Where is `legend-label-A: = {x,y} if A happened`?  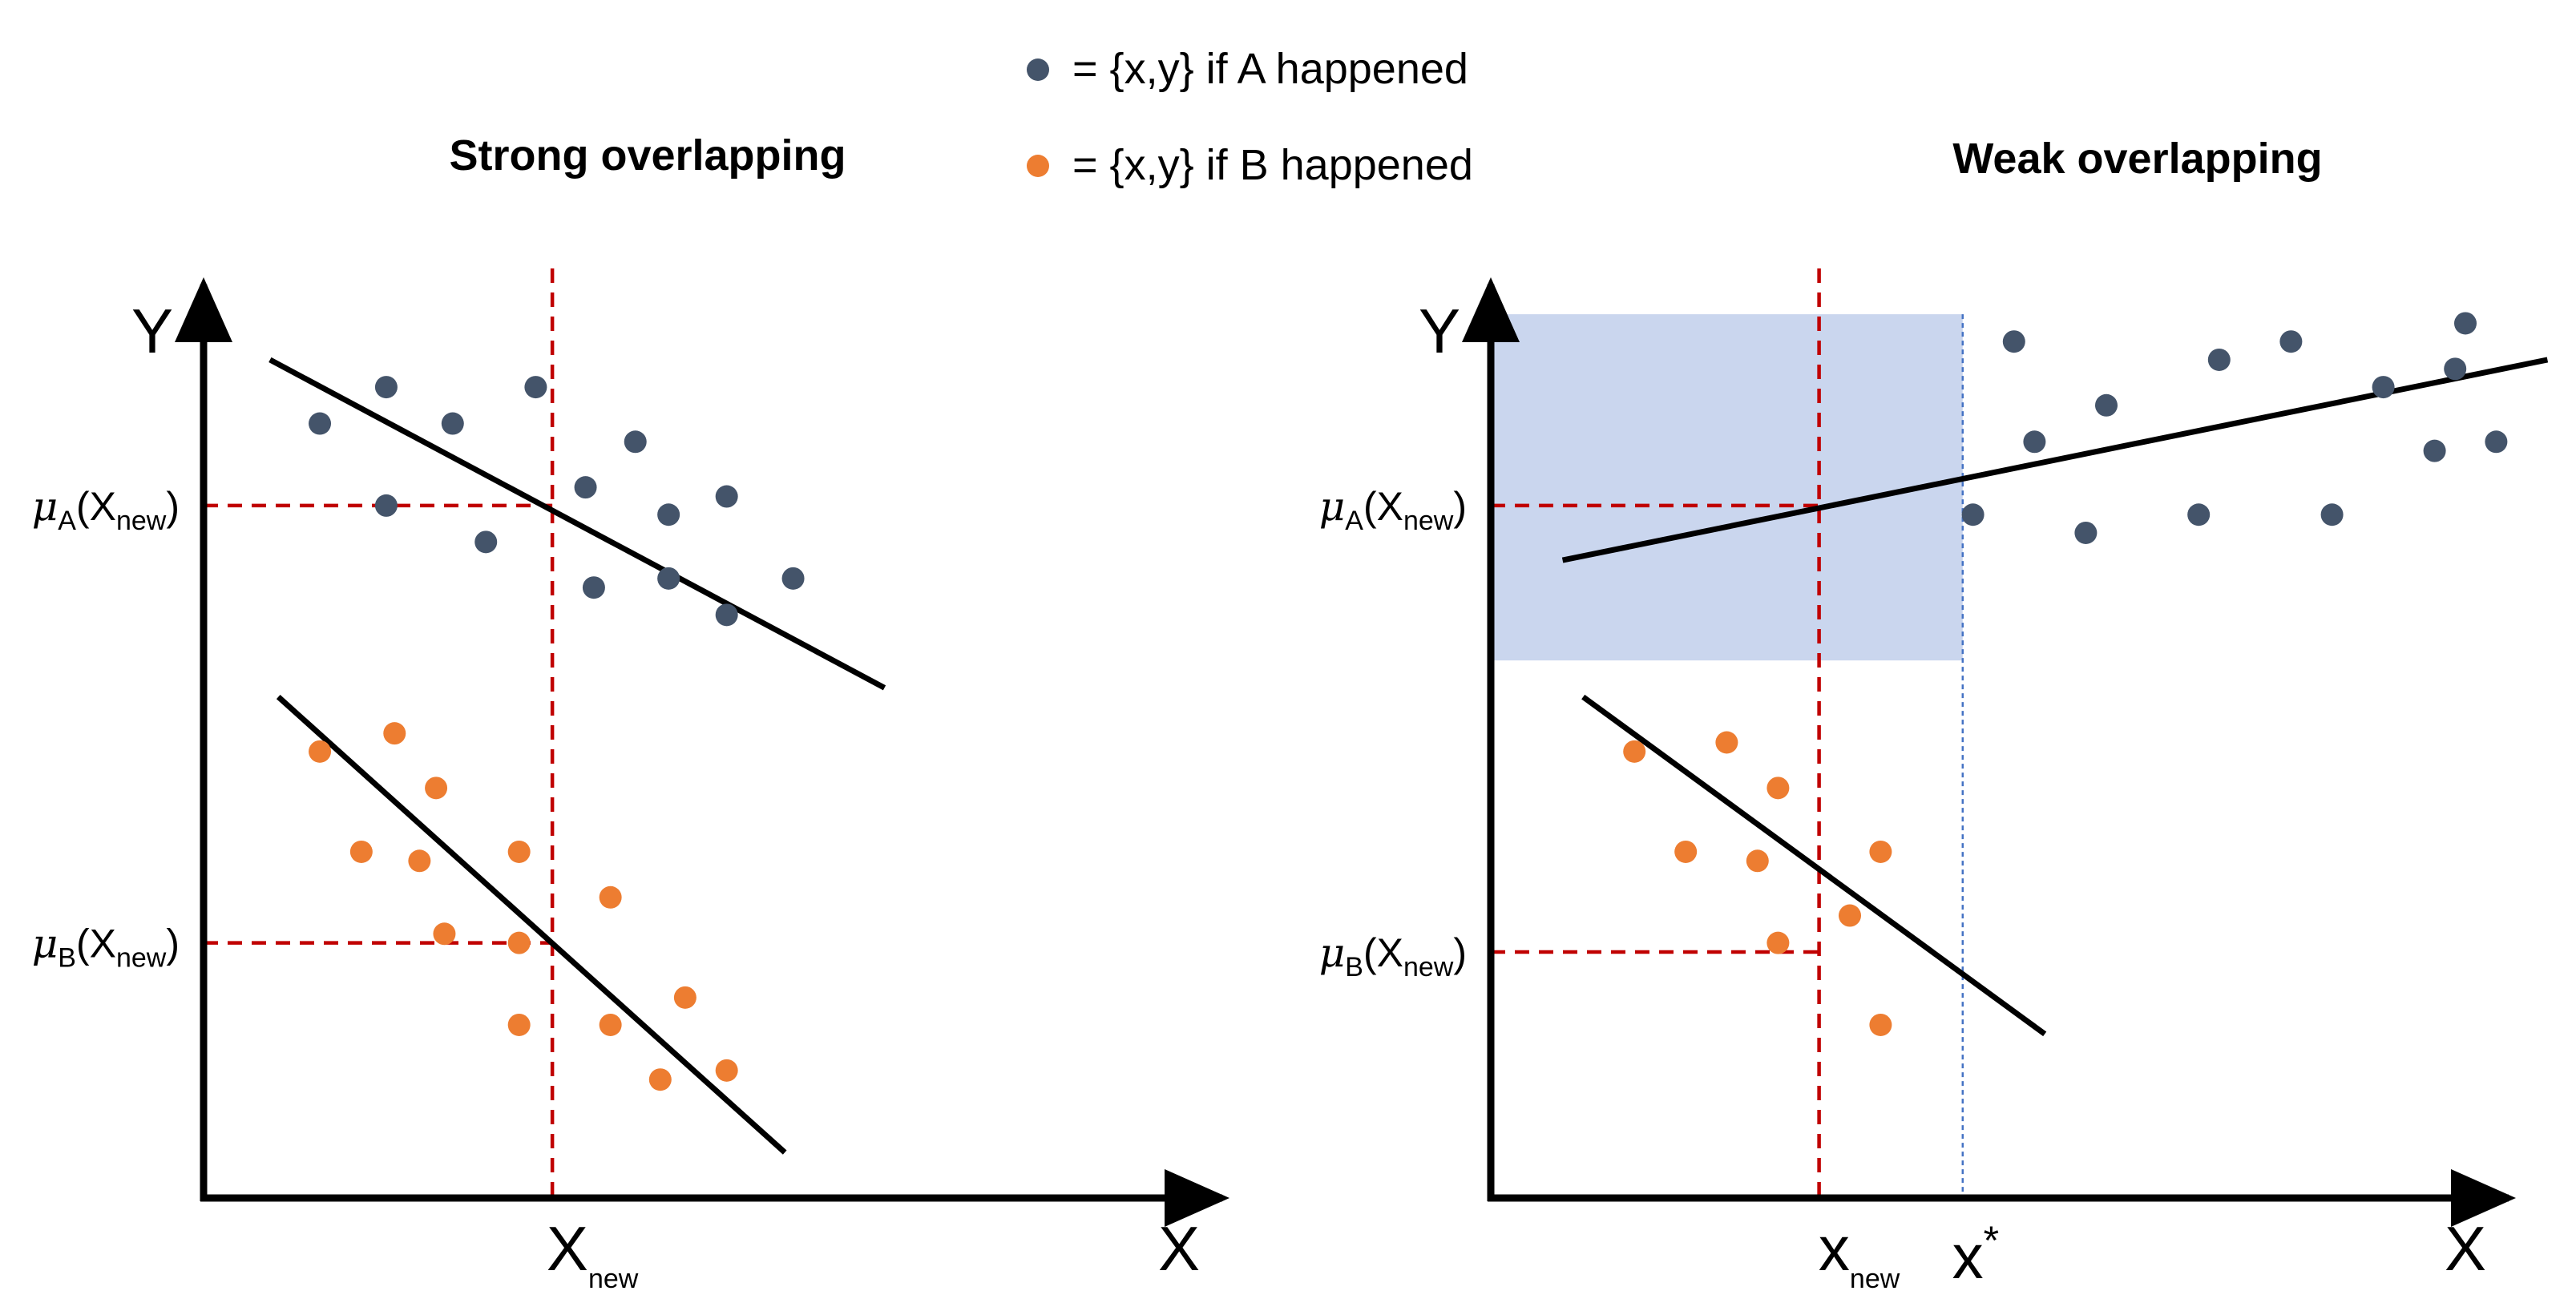
legend-label-A: = {x,y} if A happened is located at coordinates (1270, 69).